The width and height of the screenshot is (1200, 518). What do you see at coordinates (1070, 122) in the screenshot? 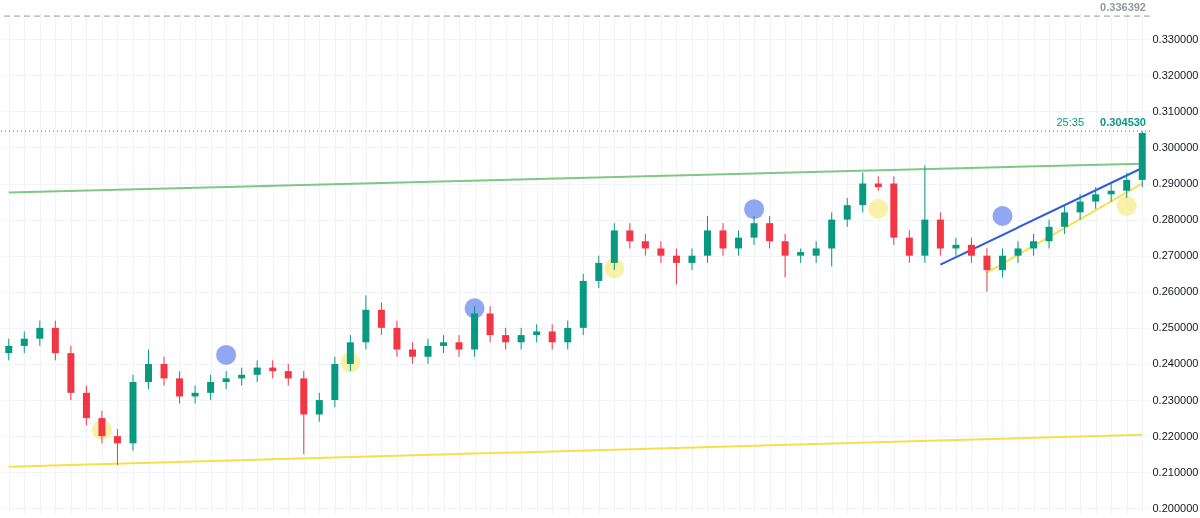
I see `annotation: 25:35` at bounding box center [1070, 122].